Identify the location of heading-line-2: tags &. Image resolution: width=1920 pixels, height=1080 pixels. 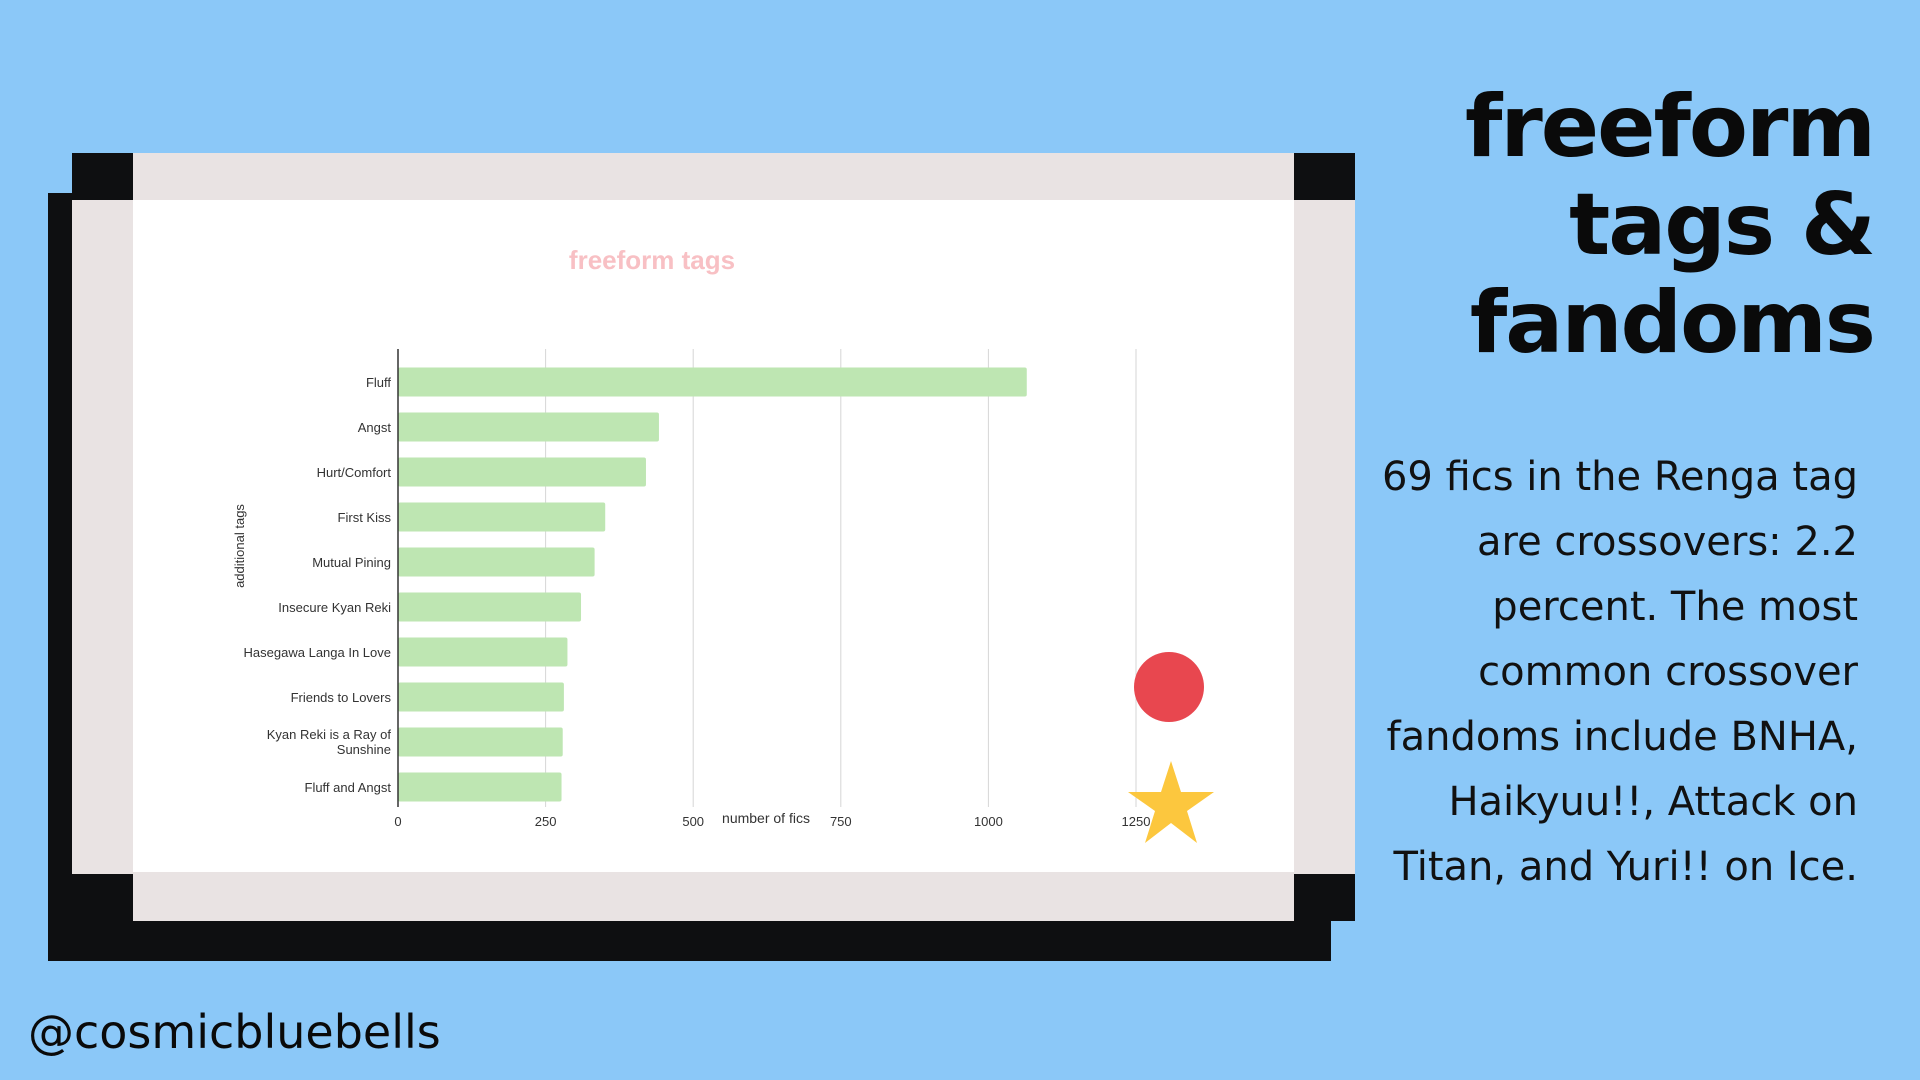
(1722, 225).